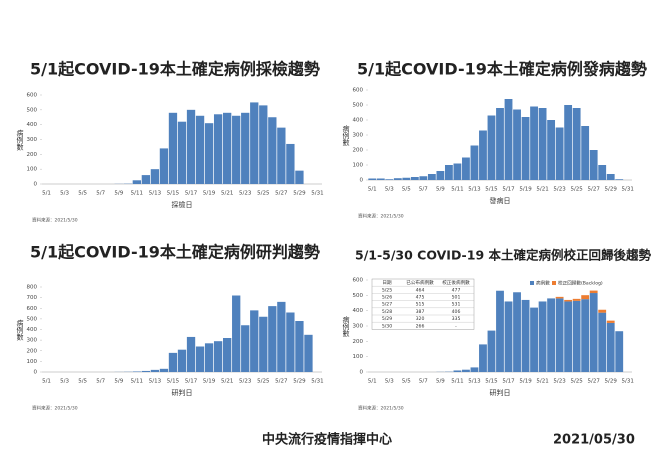  Describe the element at coordinates (64, 382) in the screenshot. I see `x-tick-label: 5/3` at that location.